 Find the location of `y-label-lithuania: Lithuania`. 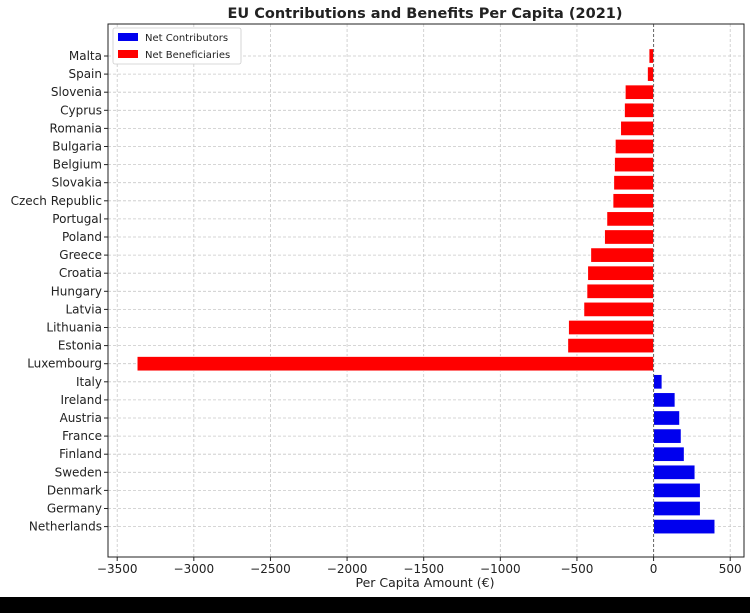

y-label-lithuania: Lithuania is located at coordinates (74, 328).